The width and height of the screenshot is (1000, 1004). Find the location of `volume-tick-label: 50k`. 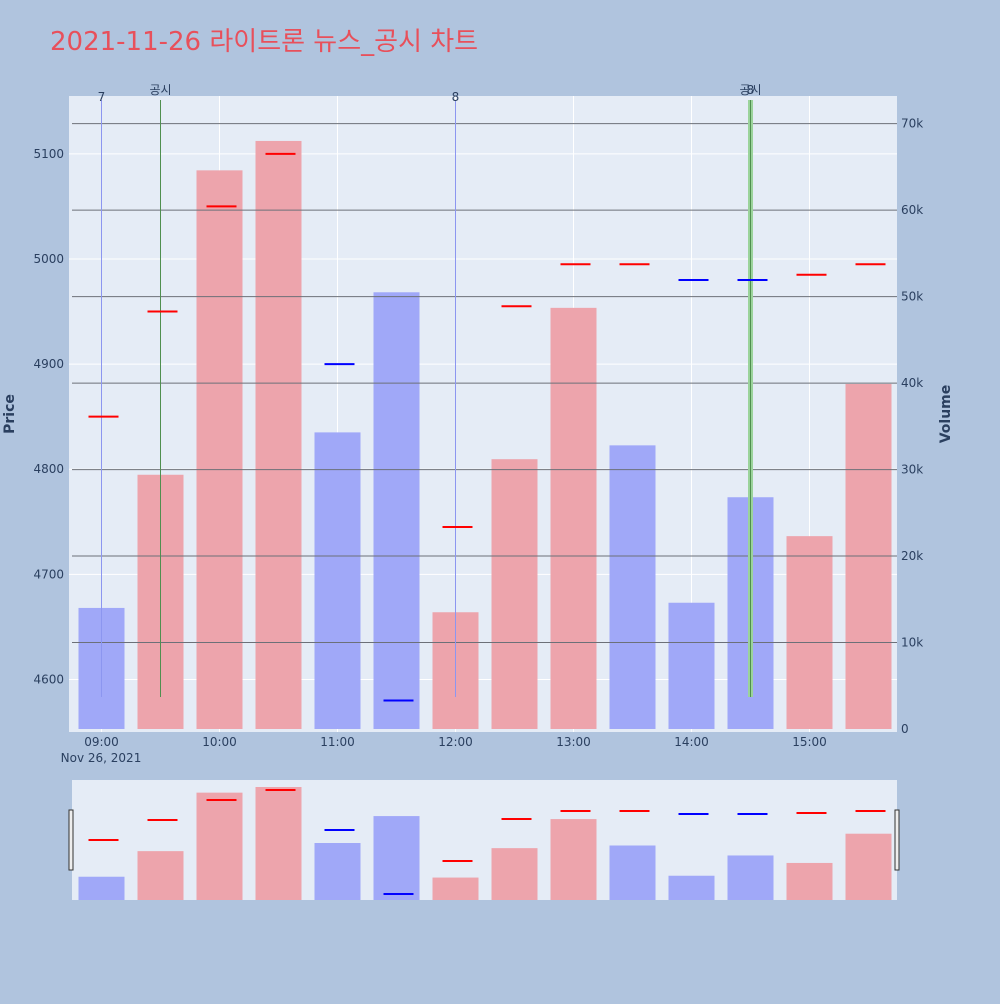

volume-tick-label: 50k is located at coordinates (912, 297).